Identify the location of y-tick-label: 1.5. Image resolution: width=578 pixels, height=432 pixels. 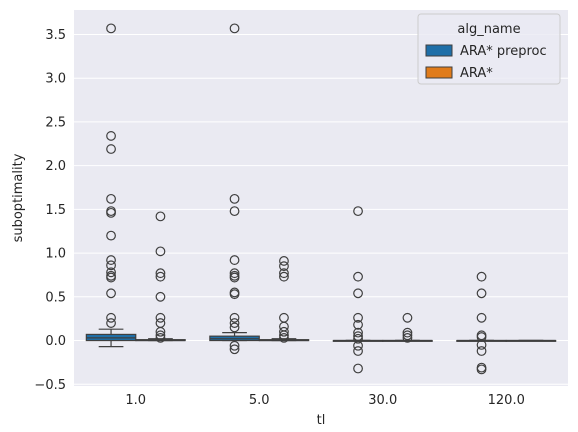
(55, 210).